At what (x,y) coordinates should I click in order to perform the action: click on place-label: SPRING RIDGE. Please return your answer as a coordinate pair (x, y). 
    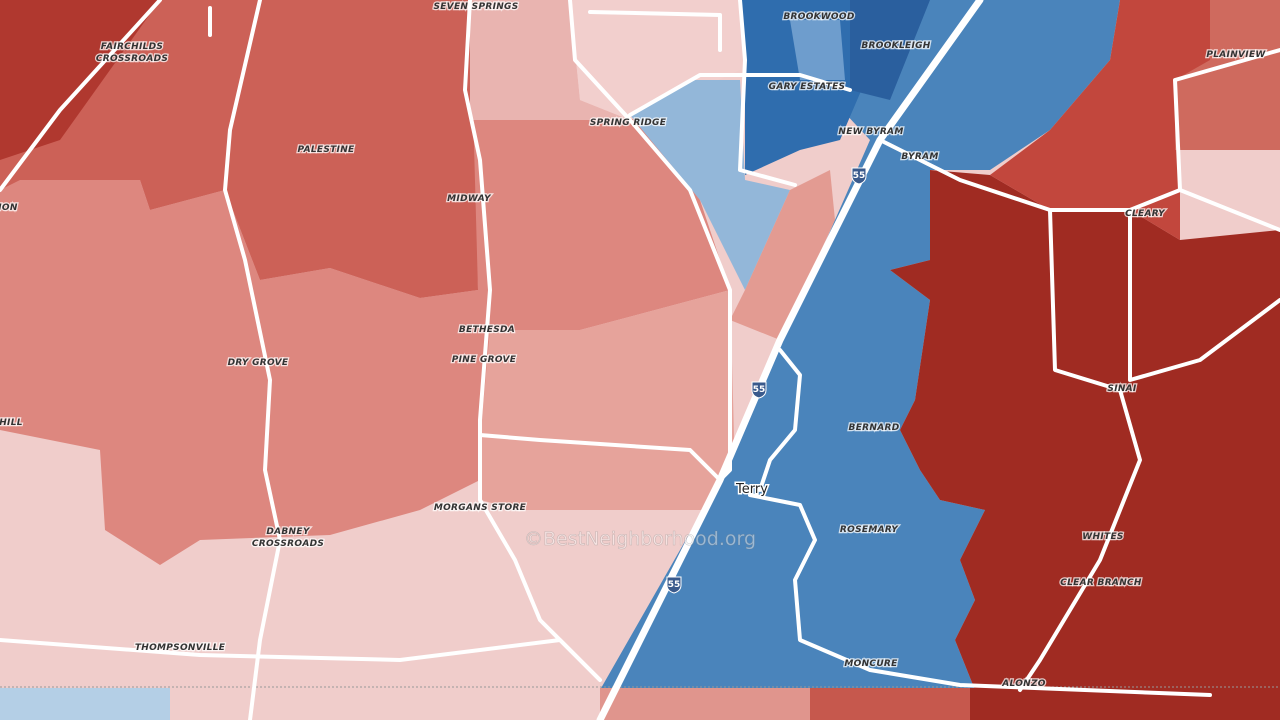
    Looking at the image, I should click on (628, 123).